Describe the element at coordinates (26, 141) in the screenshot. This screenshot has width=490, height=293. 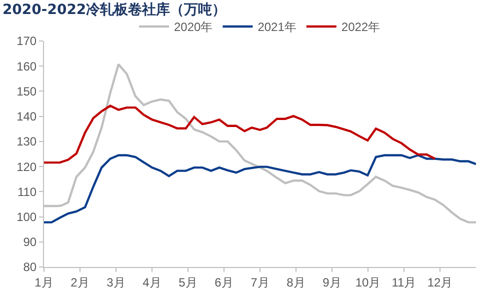
I see `y-tick-label: 130` at that location.